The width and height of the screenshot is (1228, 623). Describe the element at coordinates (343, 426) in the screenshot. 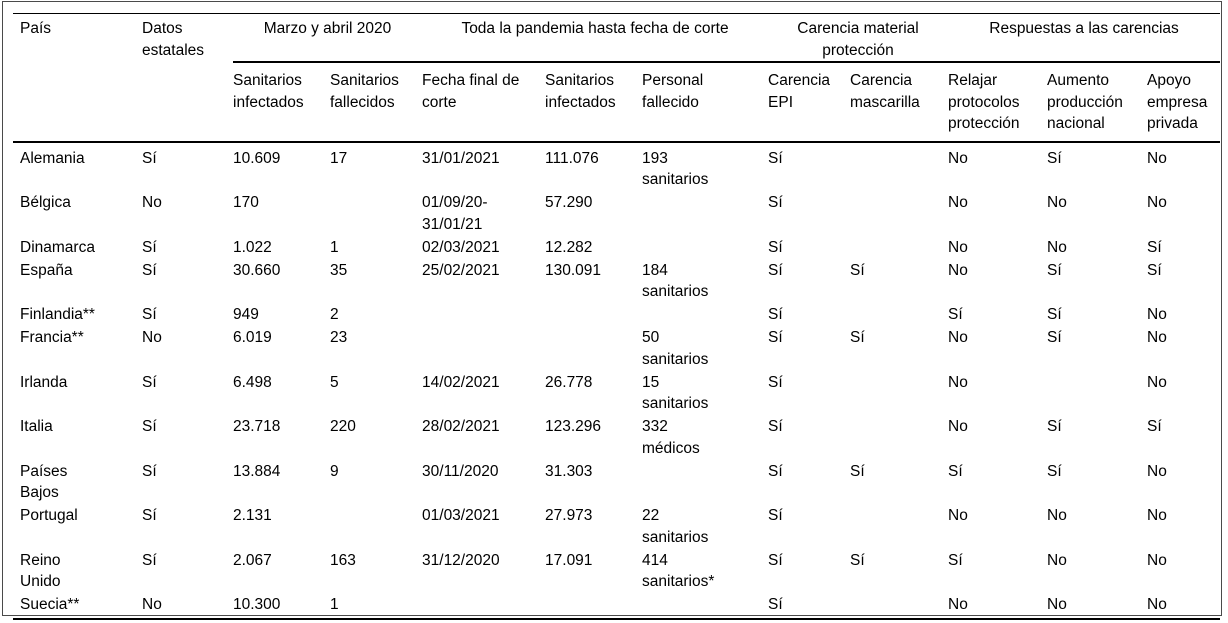

I see `data-cell: 220` at that location.